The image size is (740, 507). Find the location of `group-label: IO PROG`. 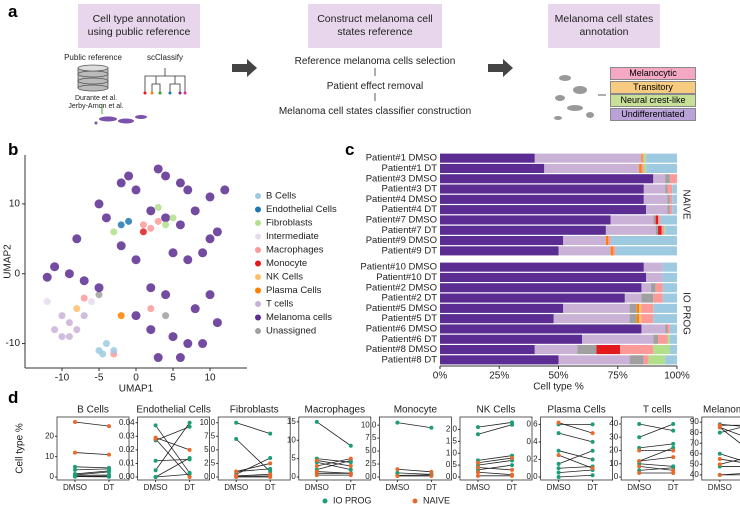

group-label: IO PROG is located at coordinates (685, 313).